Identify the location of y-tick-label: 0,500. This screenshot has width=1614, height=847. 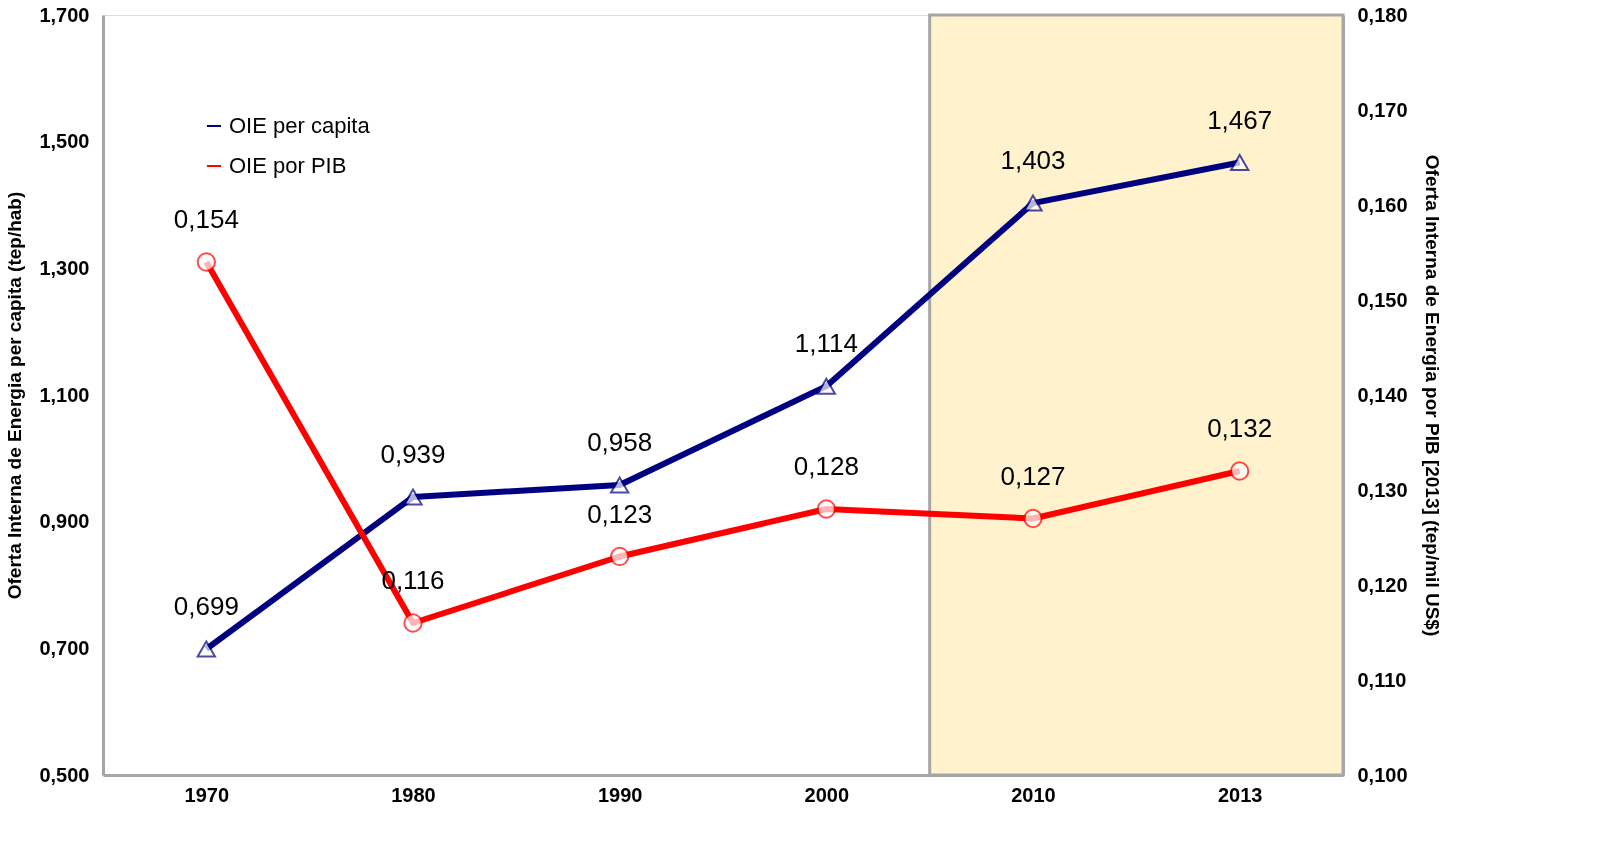
(64, 774).